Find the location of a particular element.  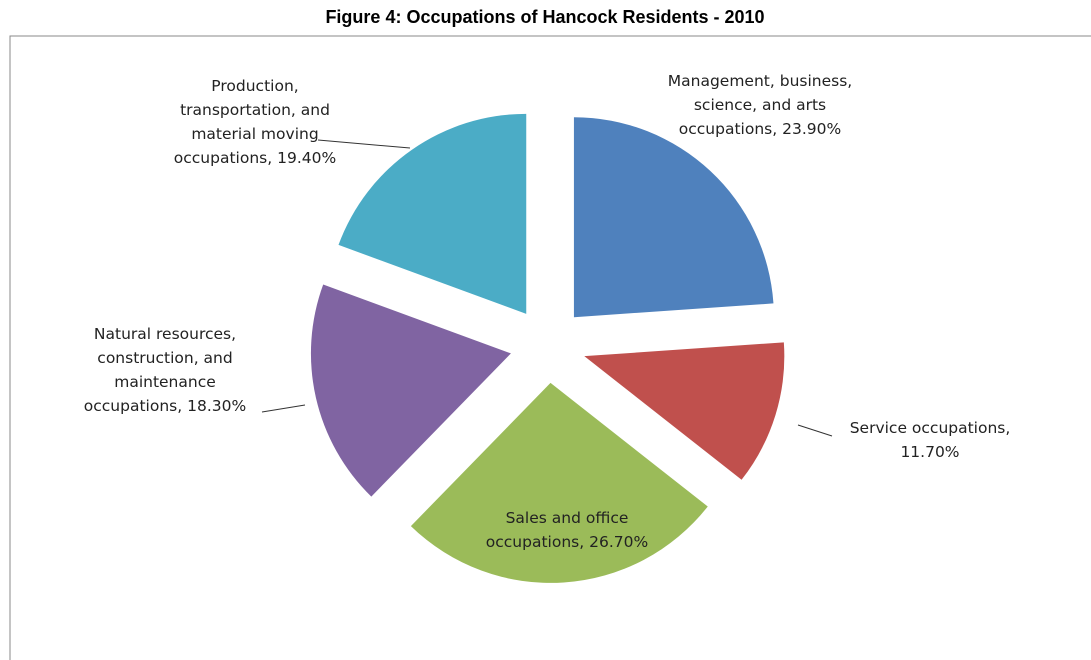

data-label: Service occupations, 11.70% is located at coordinates (930, 440).